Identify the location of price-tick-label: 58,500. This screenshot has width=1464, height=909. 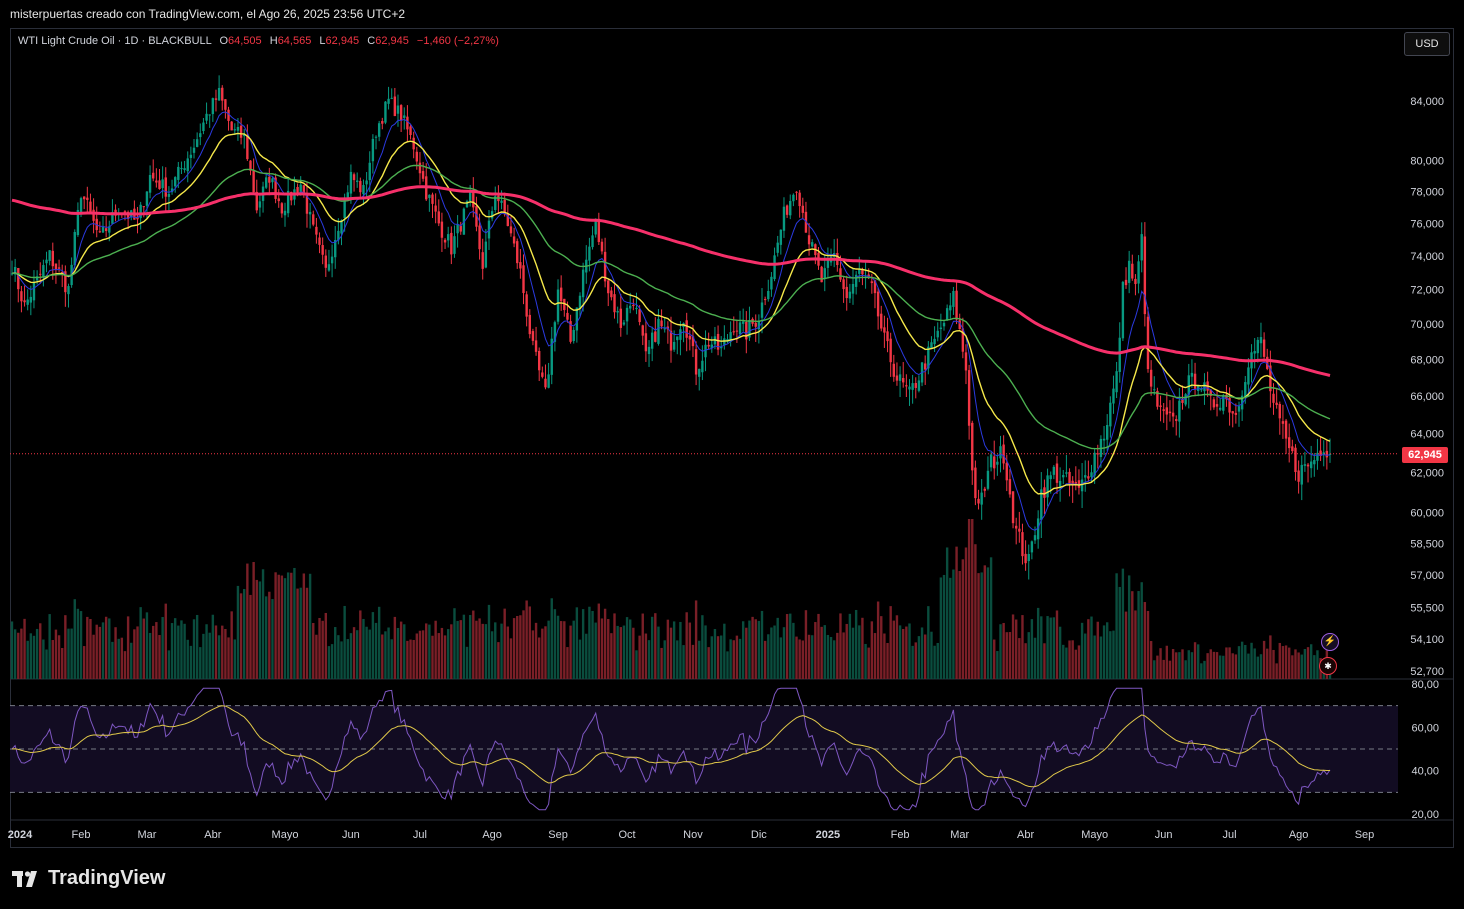
(1427, 544).